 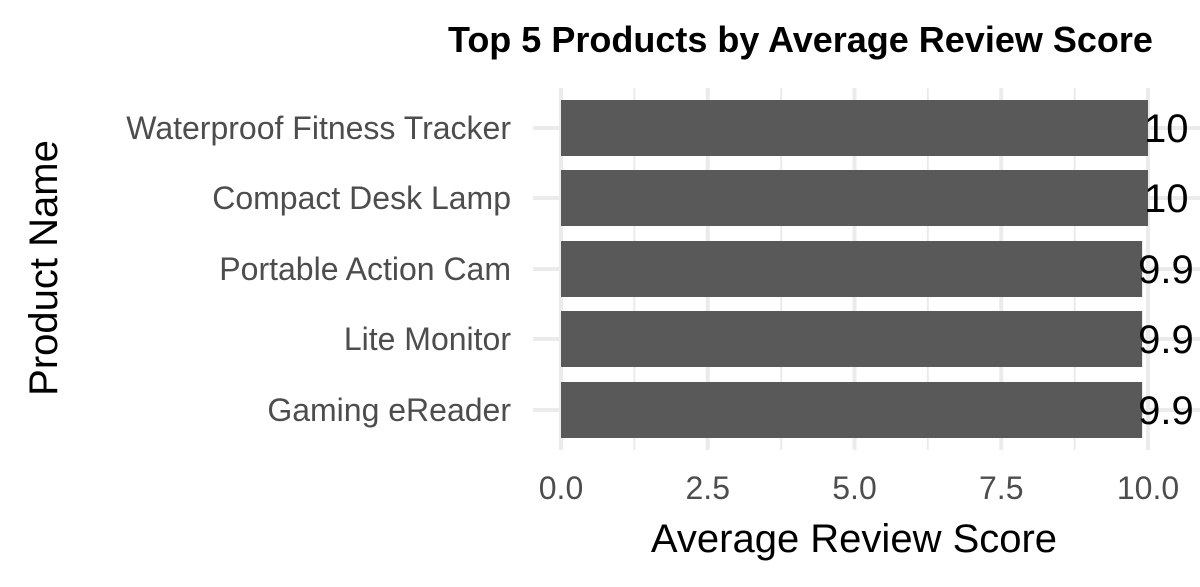 What do you see at coordinates (800, 39) in the screenshot?
I see `chart-title: Top 5 Products by Average Review Score` at bounding box center [800, 39].